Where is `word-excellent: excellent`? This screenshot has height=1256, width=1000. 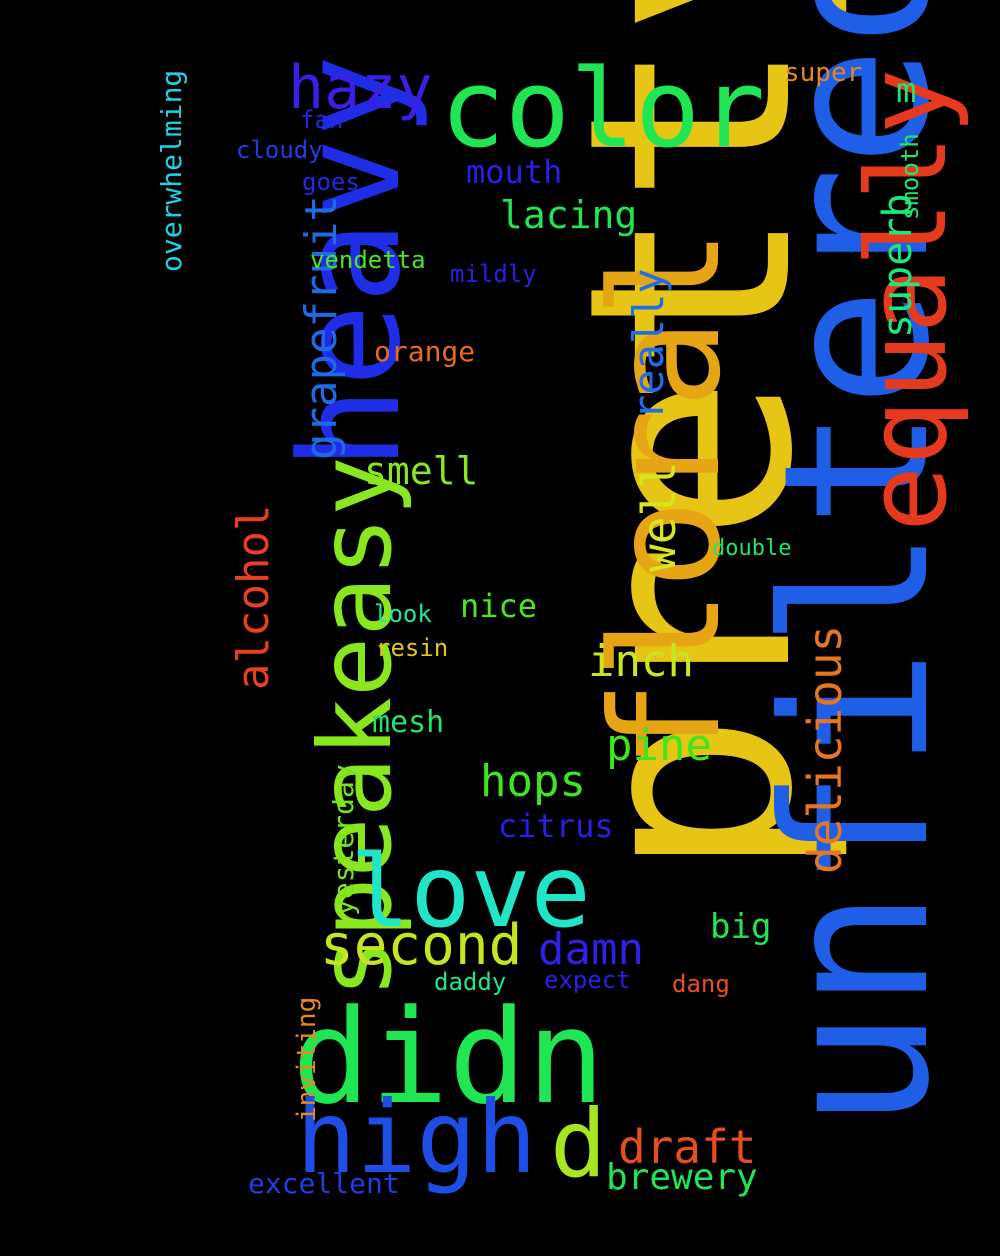
word-excellent: excellent is located at coordinates (324, 1183).